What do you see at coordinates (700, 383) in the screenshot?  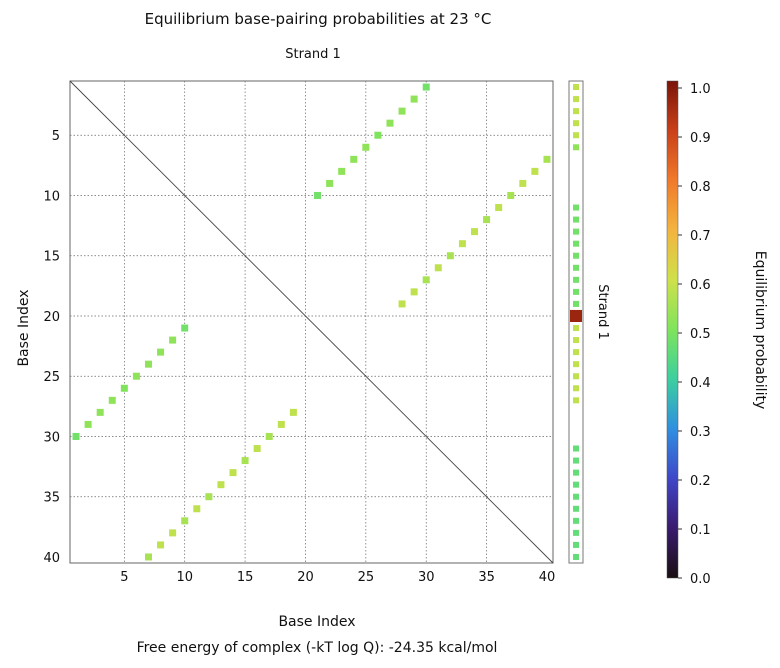 I see `colorbar-tick-label: 0.4` at bounding box center [700, 383].